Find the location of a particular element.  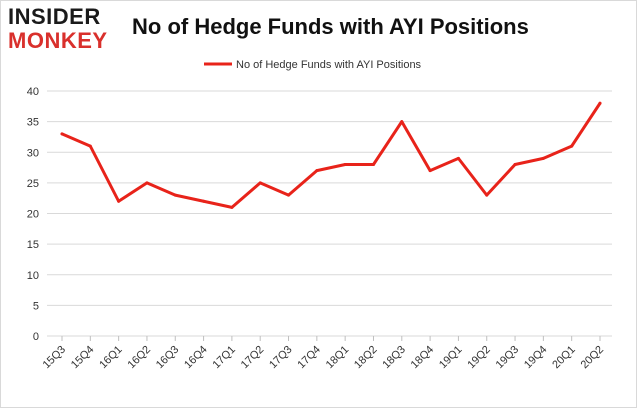

x-tick-label: 16Q2 is located at coordinates (140, 358).